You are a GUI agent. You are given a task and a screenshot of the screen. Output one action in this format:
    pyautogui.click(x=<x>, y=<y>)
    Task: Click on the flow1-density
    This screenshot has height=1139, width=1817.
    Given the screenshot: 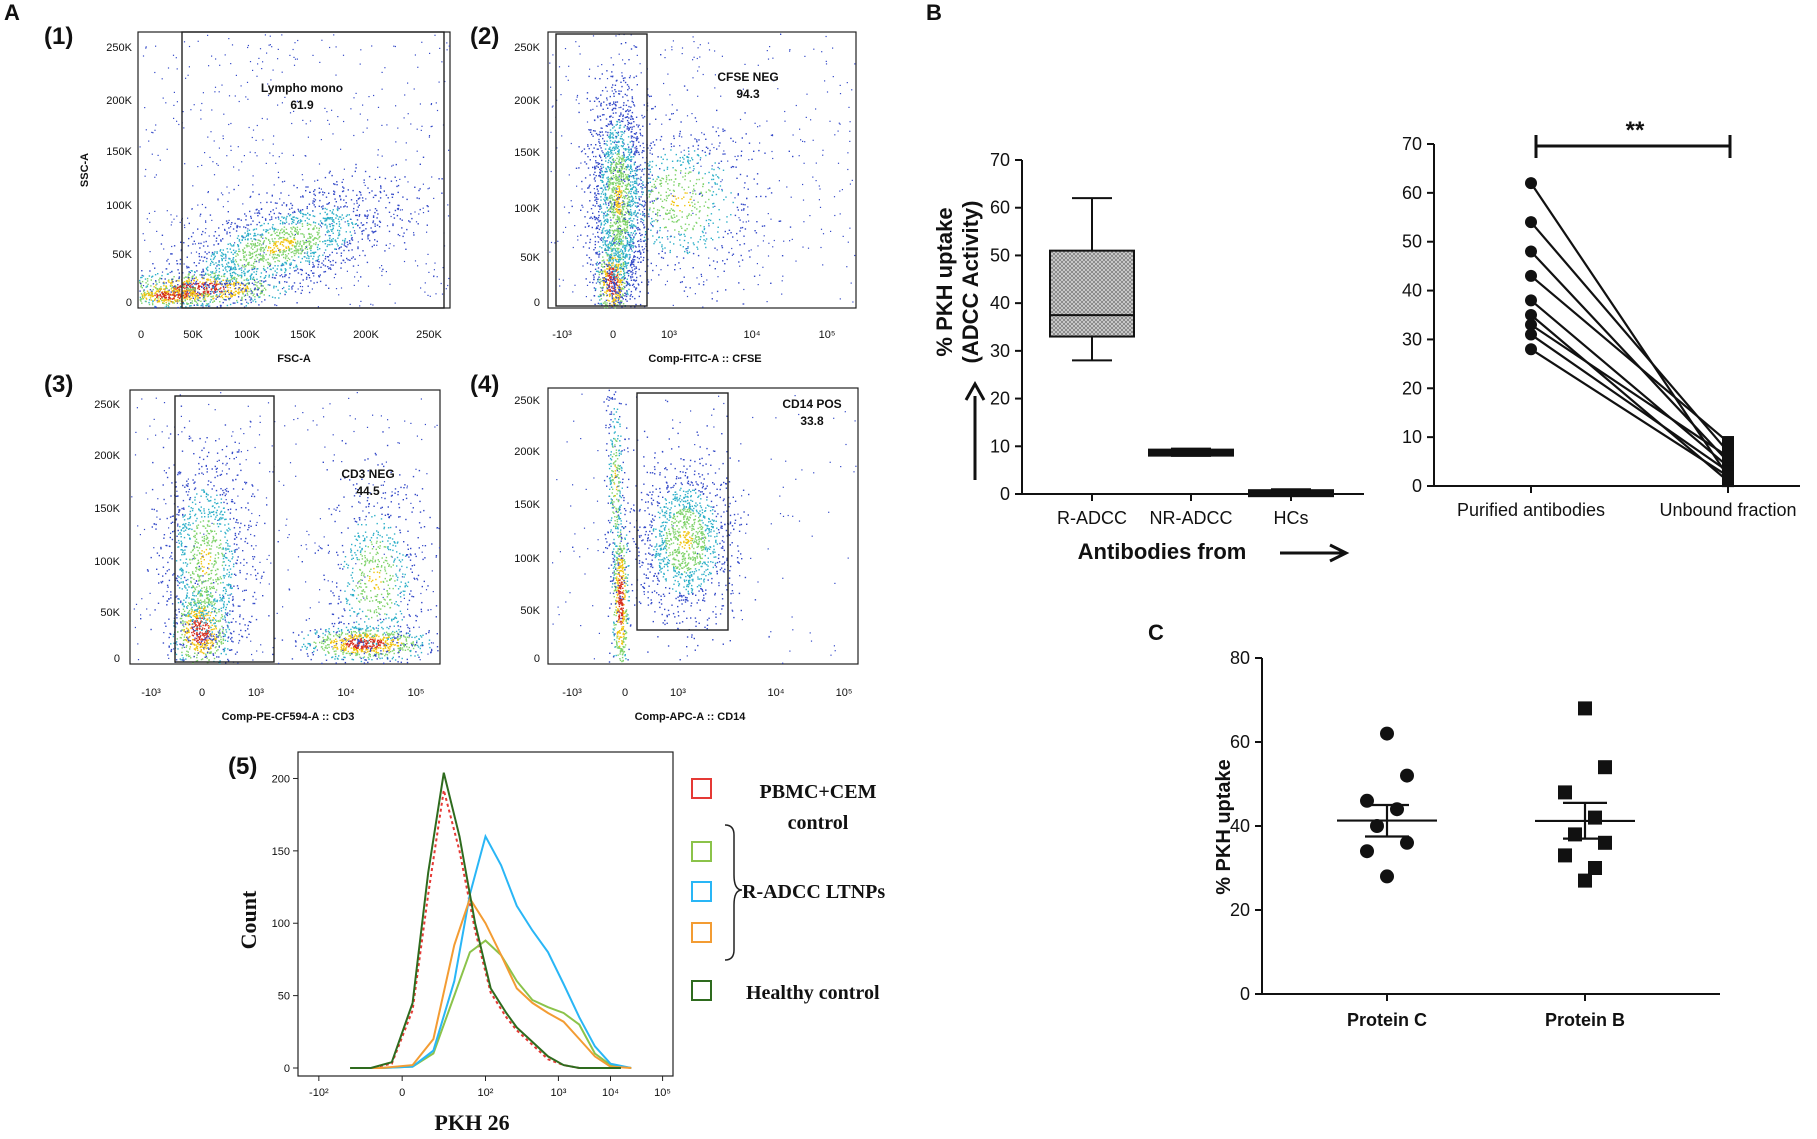 What is the action you would take?
    pyautogui.click(x=294, y=171)
    